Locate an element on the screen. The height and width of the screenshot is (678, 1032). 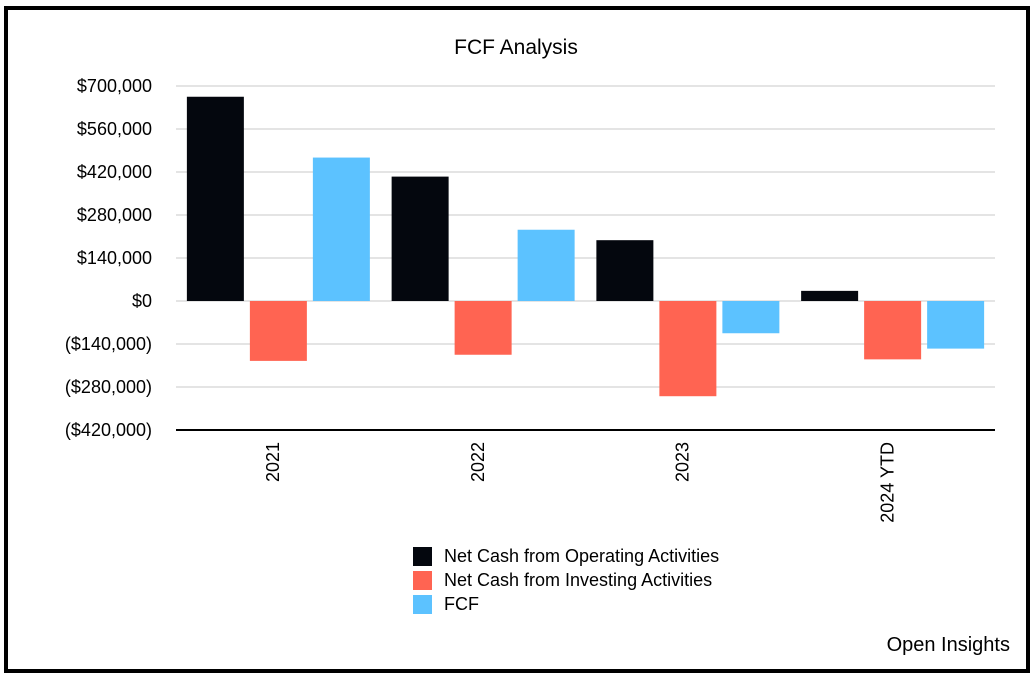
y-tick-label: $0 is located at coordinates (142, 301).